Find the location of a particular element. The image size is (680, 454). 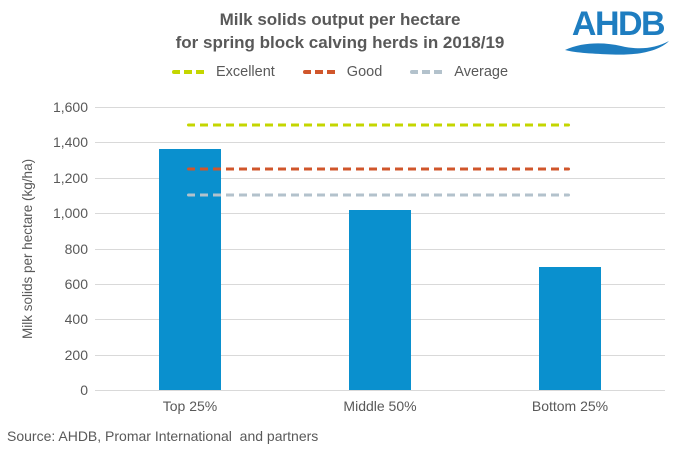

y-tick-label-1200: 1,200 is located at coordinates (70, 177).